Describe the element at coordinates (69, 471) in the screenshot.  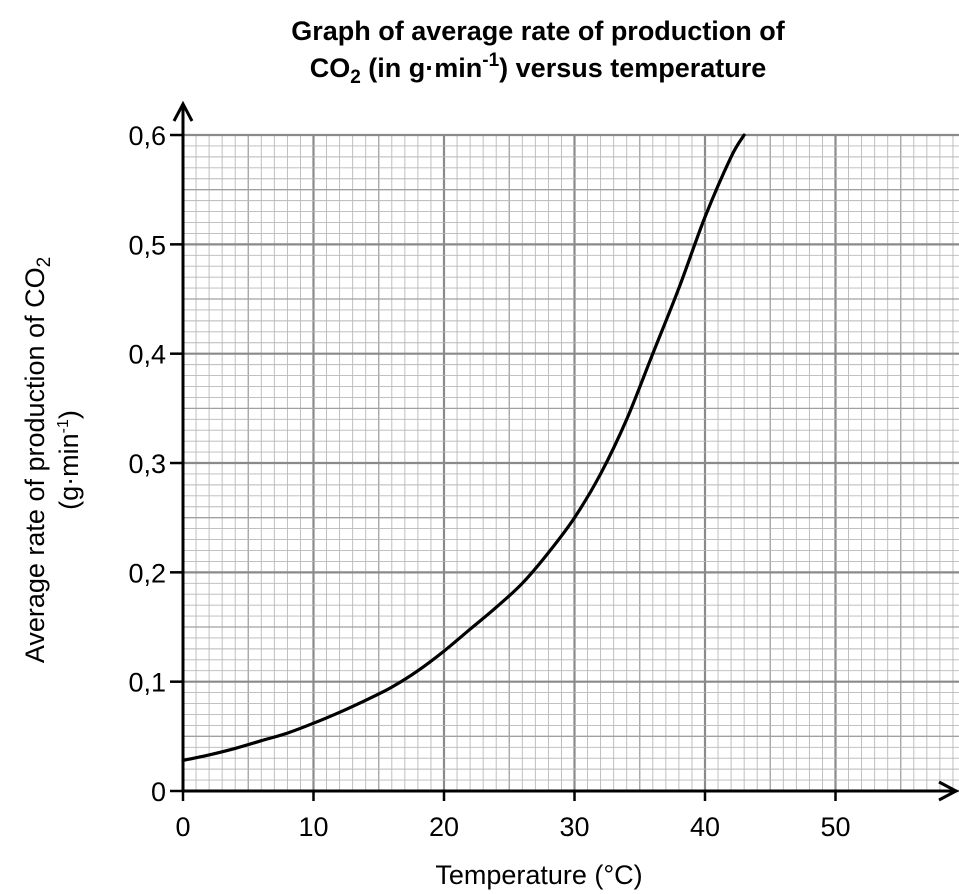
I see `y-label-unit: (g·min` at that location.